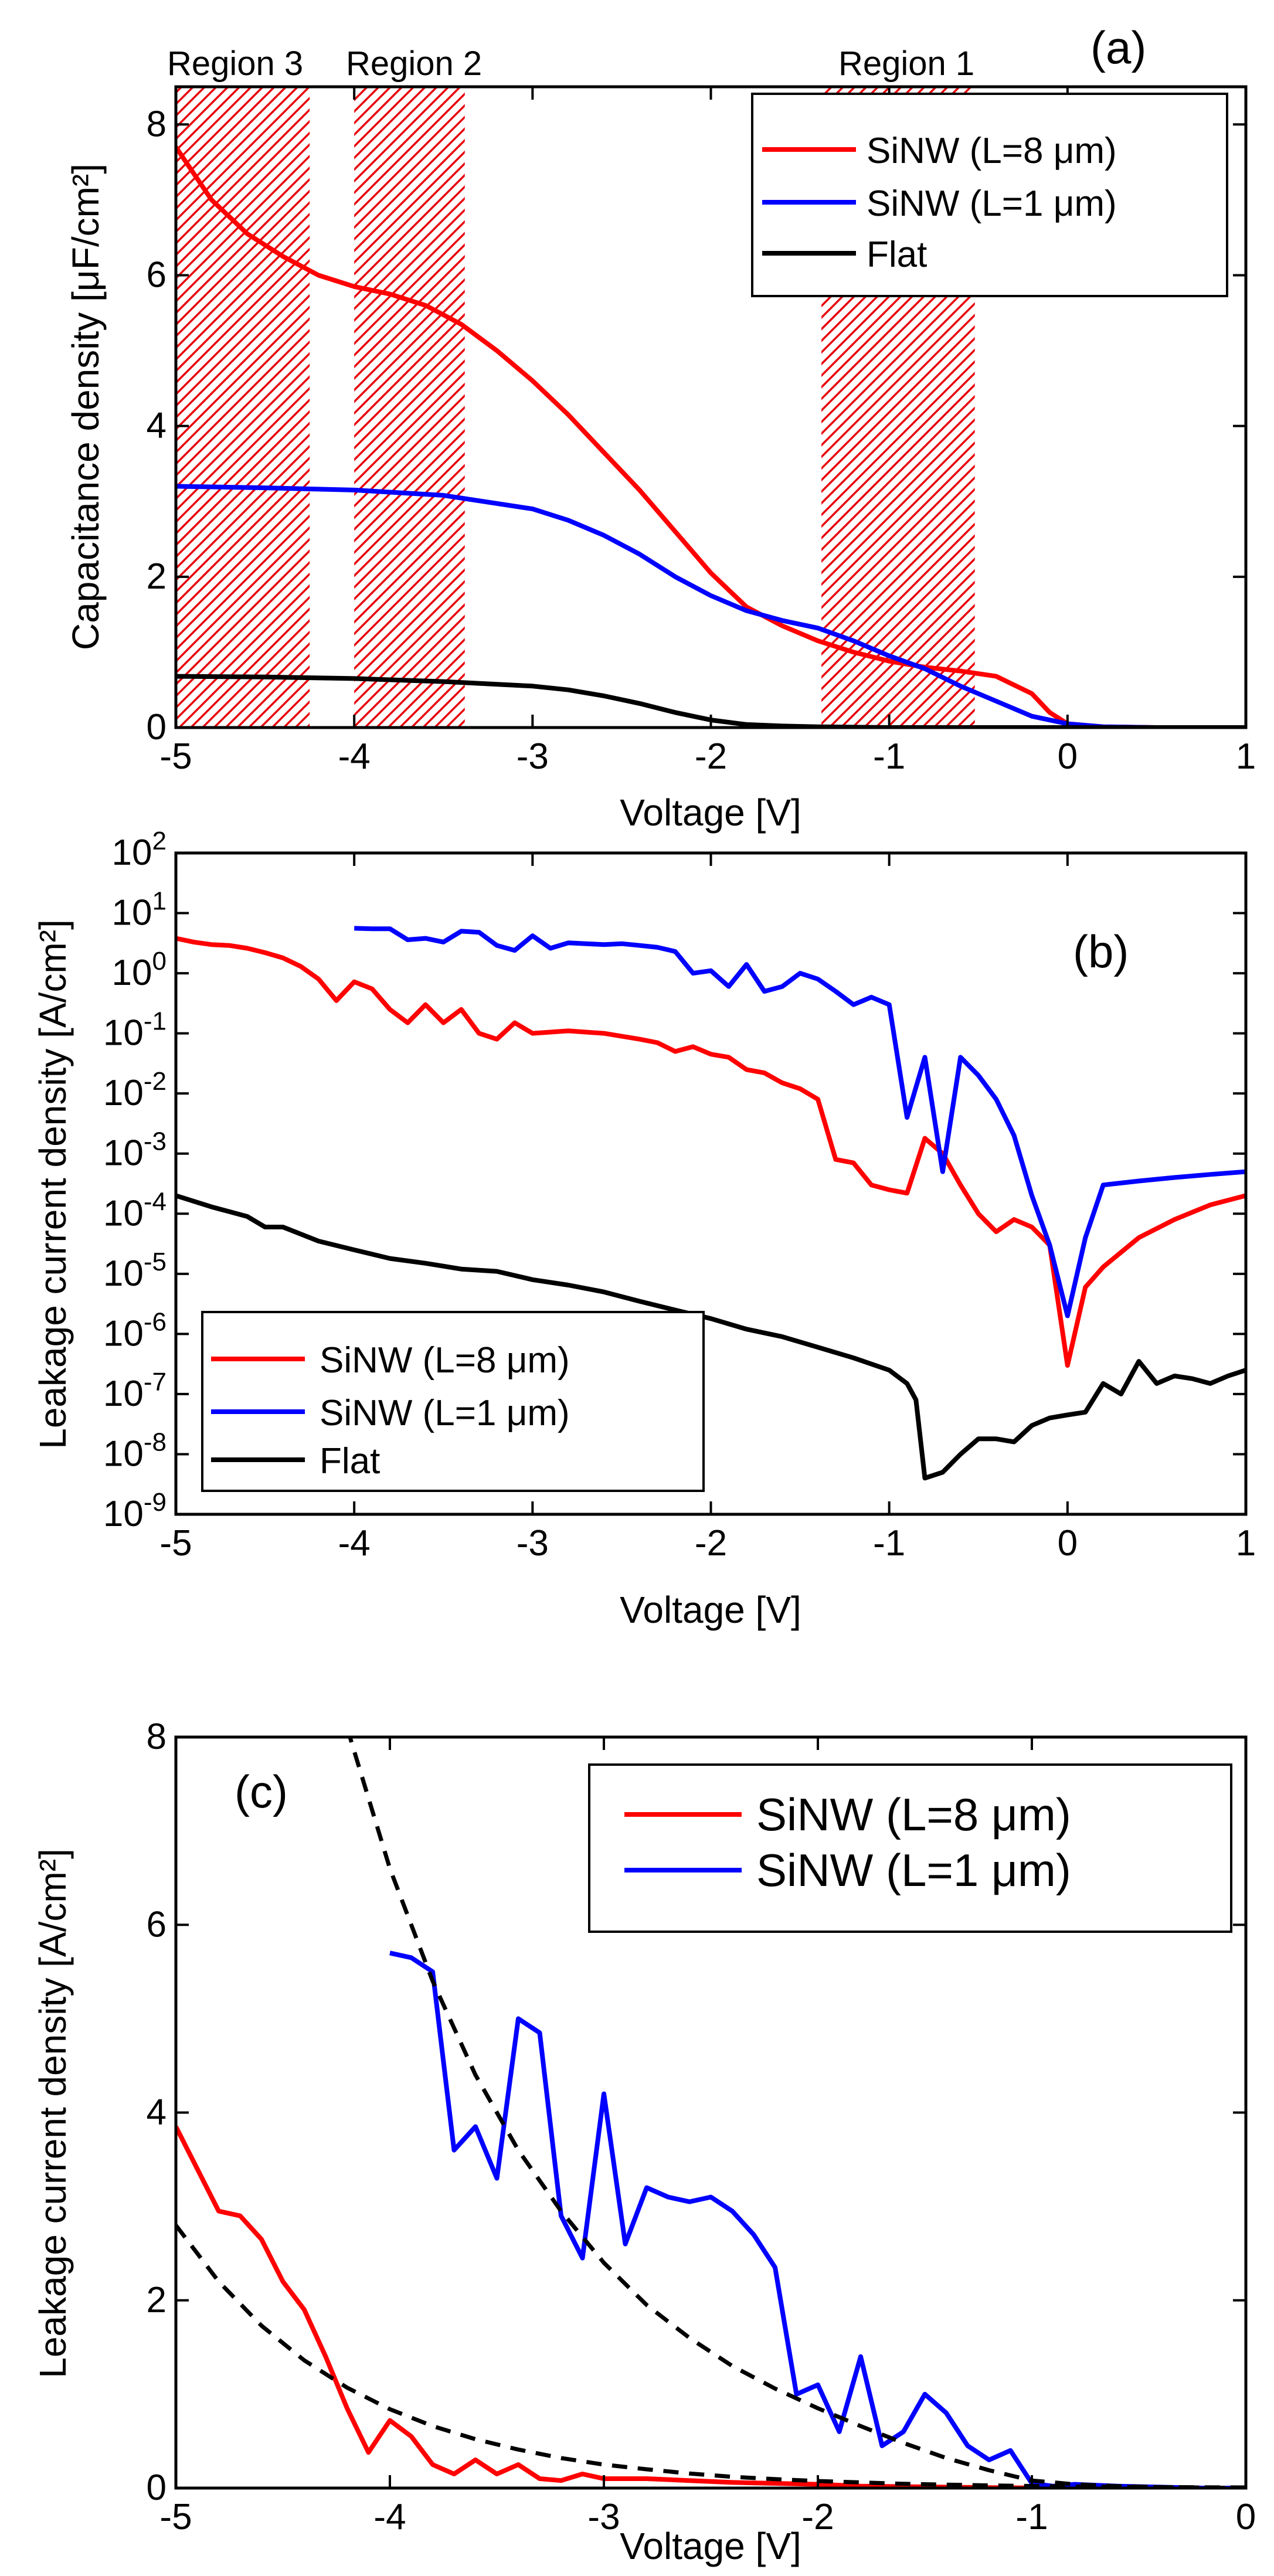 The width and height of the screenshot is (1274, 2576). What do you see at coordinates (135, 1210) in the screenshot?
I see `panel-b-y-tick-label: 10⁻⁴` at bounding box center [135, 1210].